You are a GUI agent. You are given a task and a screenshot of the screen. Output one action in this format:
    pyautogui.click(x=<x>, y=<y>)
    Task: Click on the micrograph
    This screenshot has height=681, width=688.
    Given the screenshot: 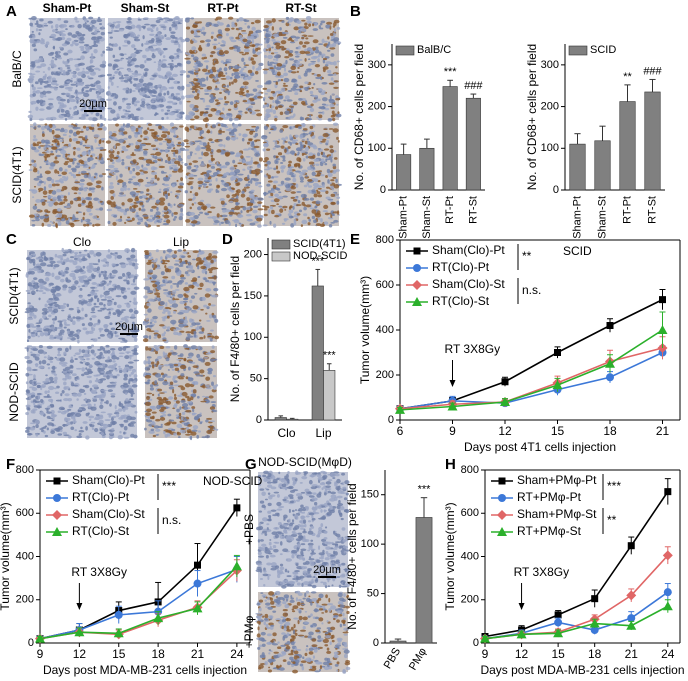 What is the action you would take?
    pyautogui.click(x=82, y=295)
    